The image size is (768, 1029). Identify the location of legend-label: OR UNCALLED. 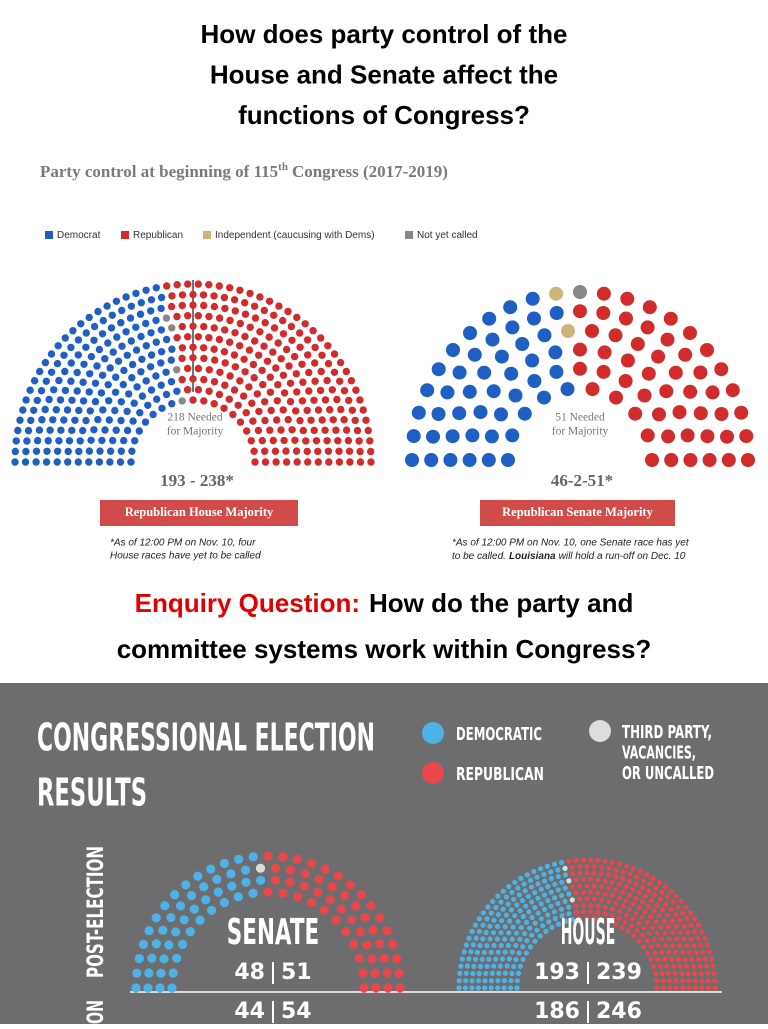
(668, 773).